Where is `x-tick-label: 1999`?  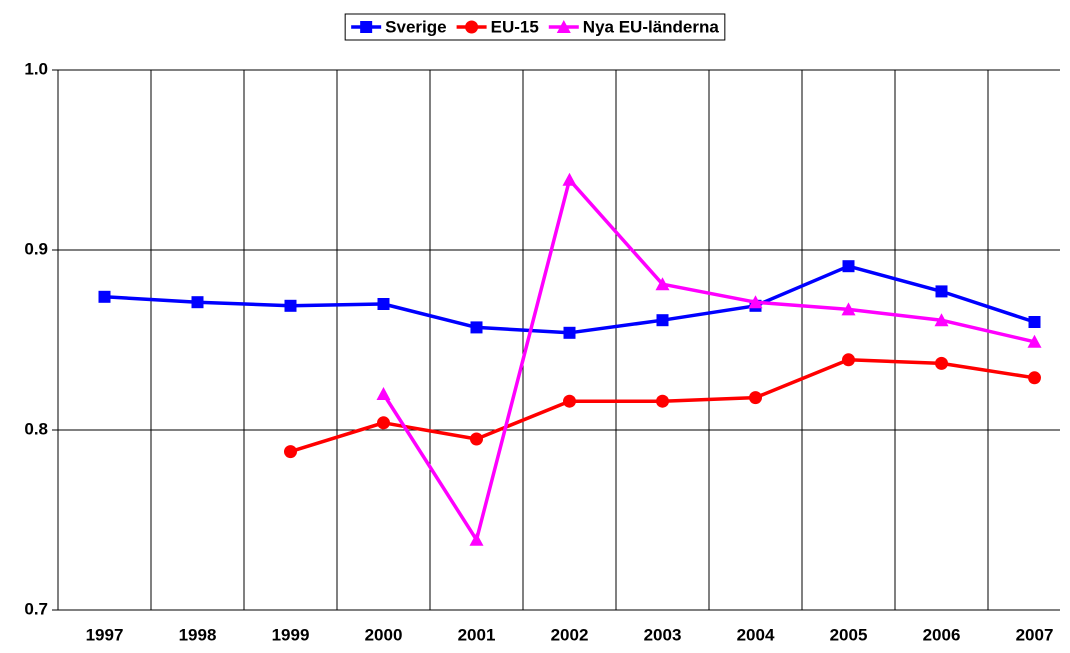
x-tick-label: 1999 is located at coordinates (291, 634).